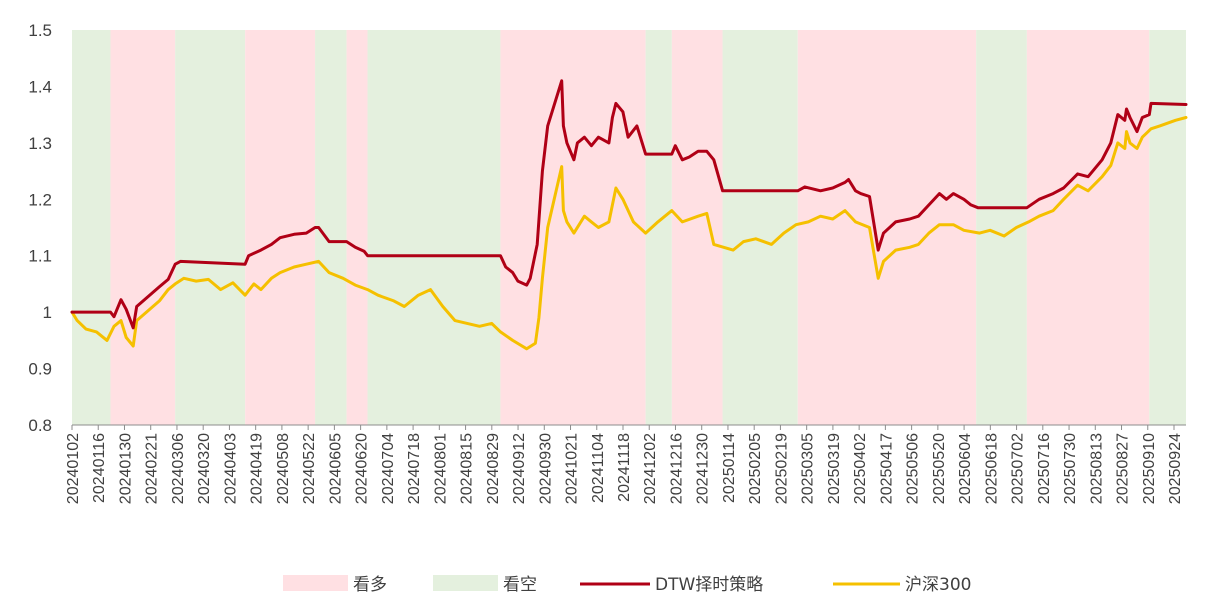  I want to click on x-tick-label: 20240221, so click(152, 468).